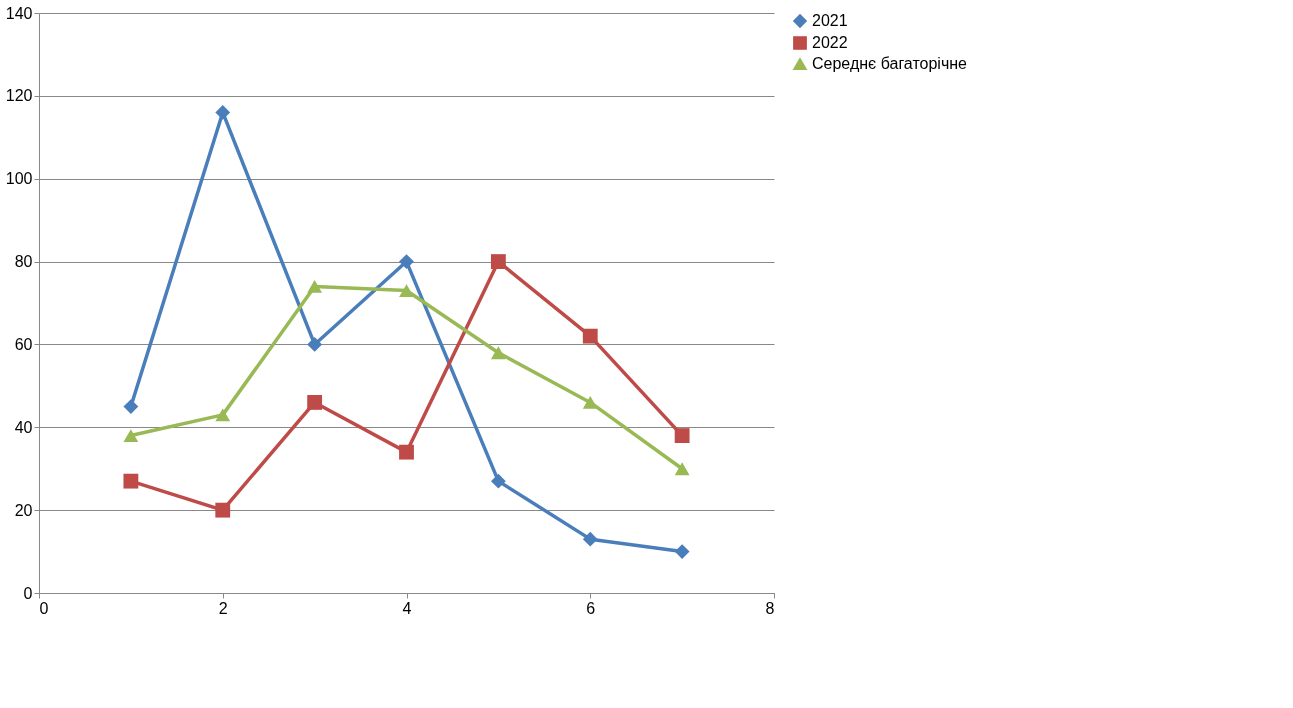  What do you see at coordinates (890, 63) in the screenshot?
I see `legend-label: Середнє багаторічне` at bounding box center [890, 63].